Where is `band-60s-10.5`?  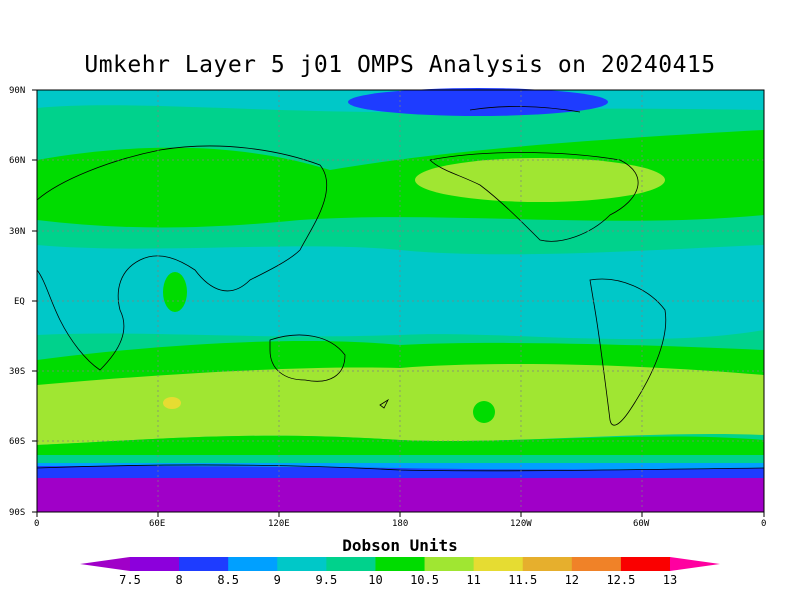
band-60s-10.5 is located at coordinates (400, 445).